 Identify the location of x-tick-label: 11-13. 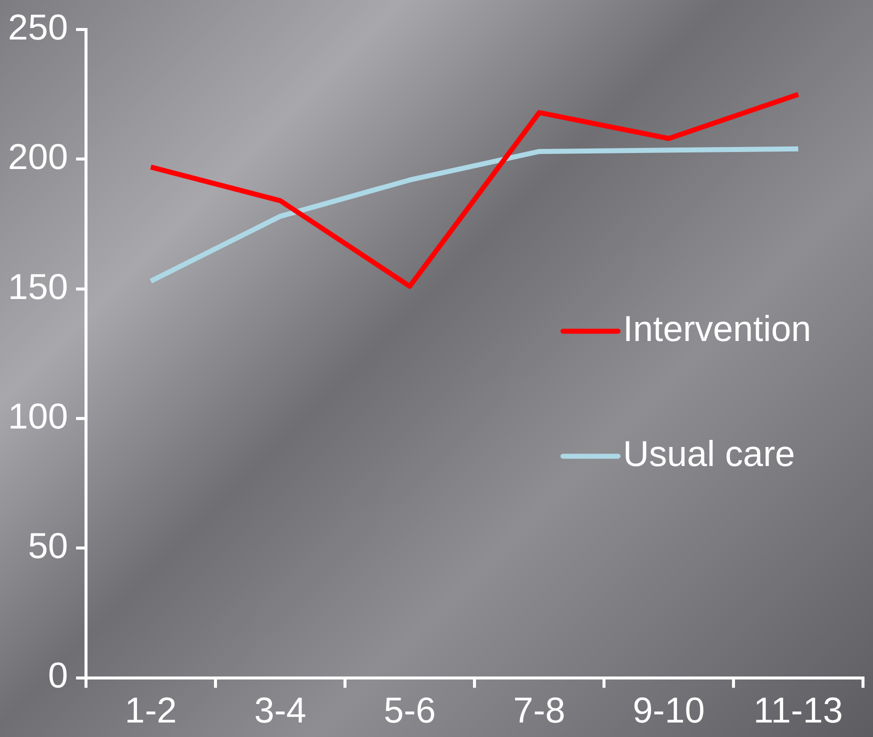
(798, 709).